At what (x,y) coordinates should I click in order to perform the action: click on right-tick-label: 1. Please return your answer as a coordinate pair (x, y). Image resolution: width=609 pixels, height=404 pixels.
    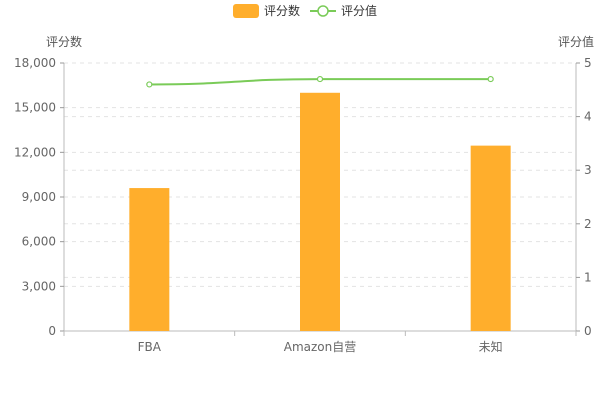
    Looking at the image, I should click on (588, 277).